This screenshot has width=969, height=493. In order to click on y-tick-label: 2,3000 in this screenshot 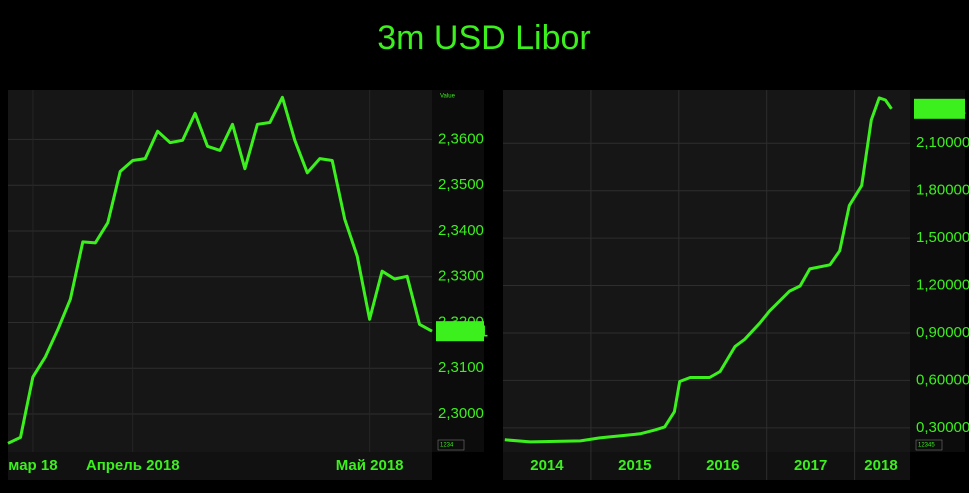, I will do `click(461, 413)`.